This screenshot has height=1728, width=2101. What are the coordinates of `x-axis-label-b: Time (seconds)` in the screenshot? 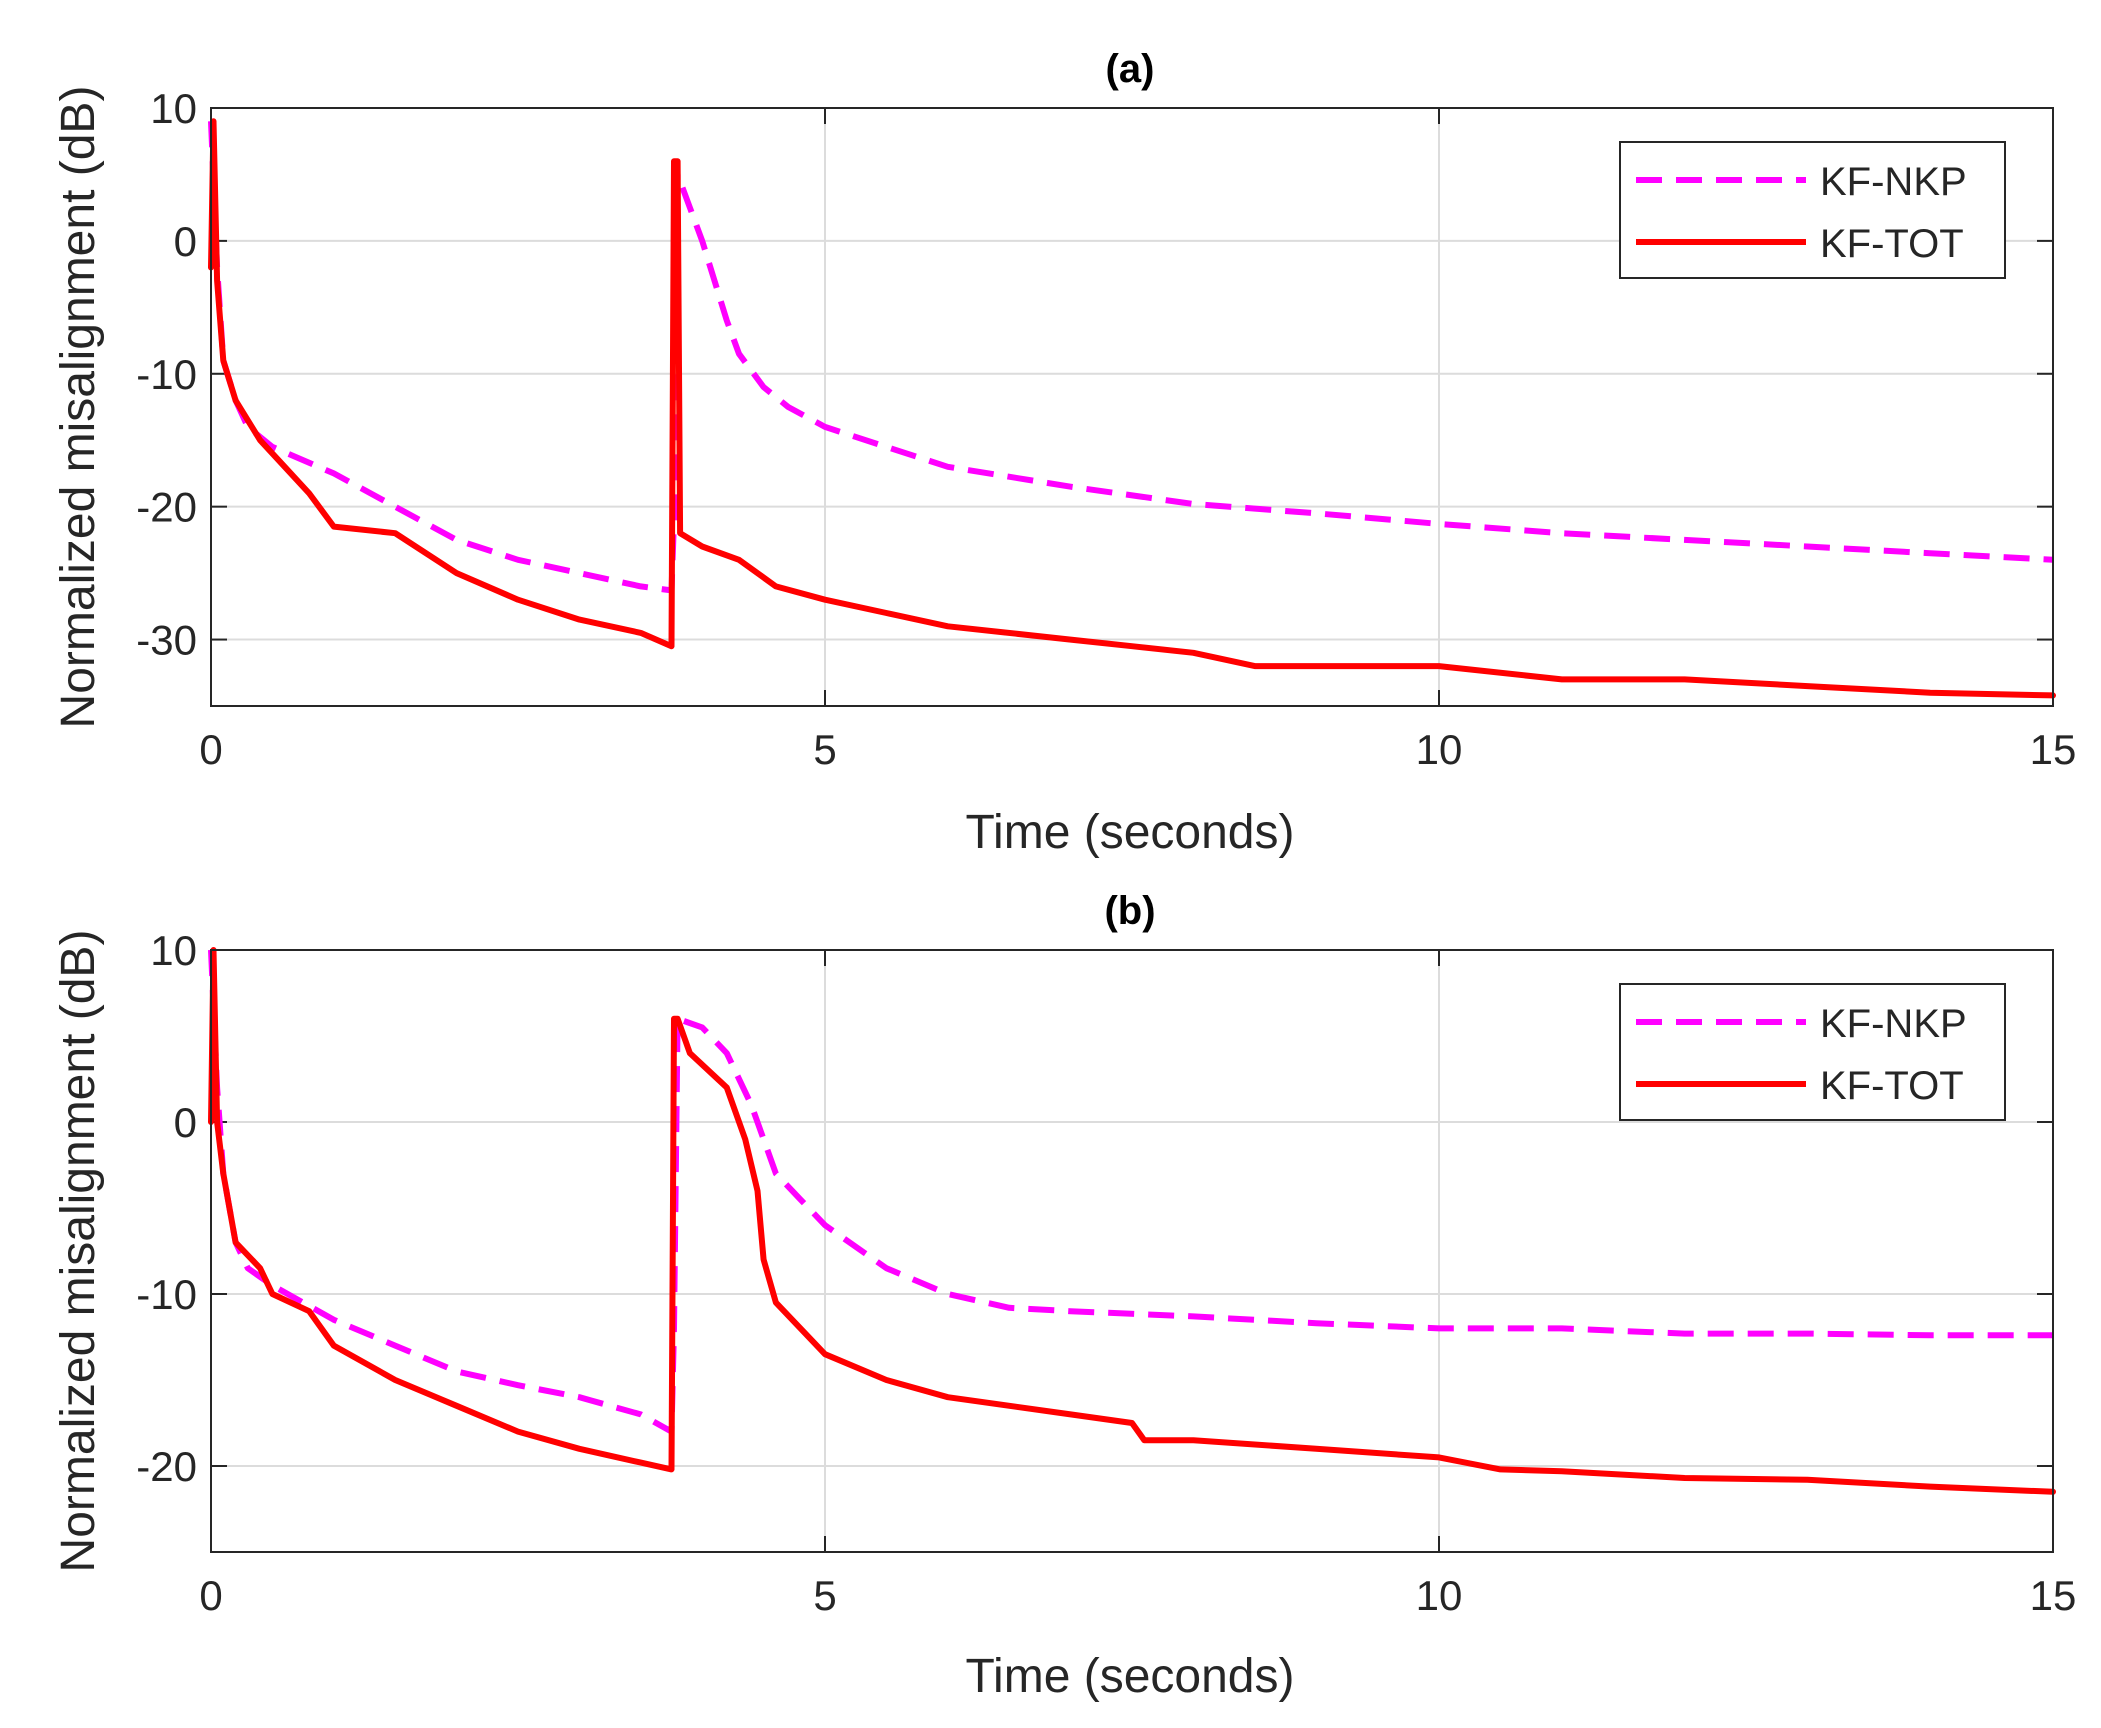 It's located at (1130, 1676).